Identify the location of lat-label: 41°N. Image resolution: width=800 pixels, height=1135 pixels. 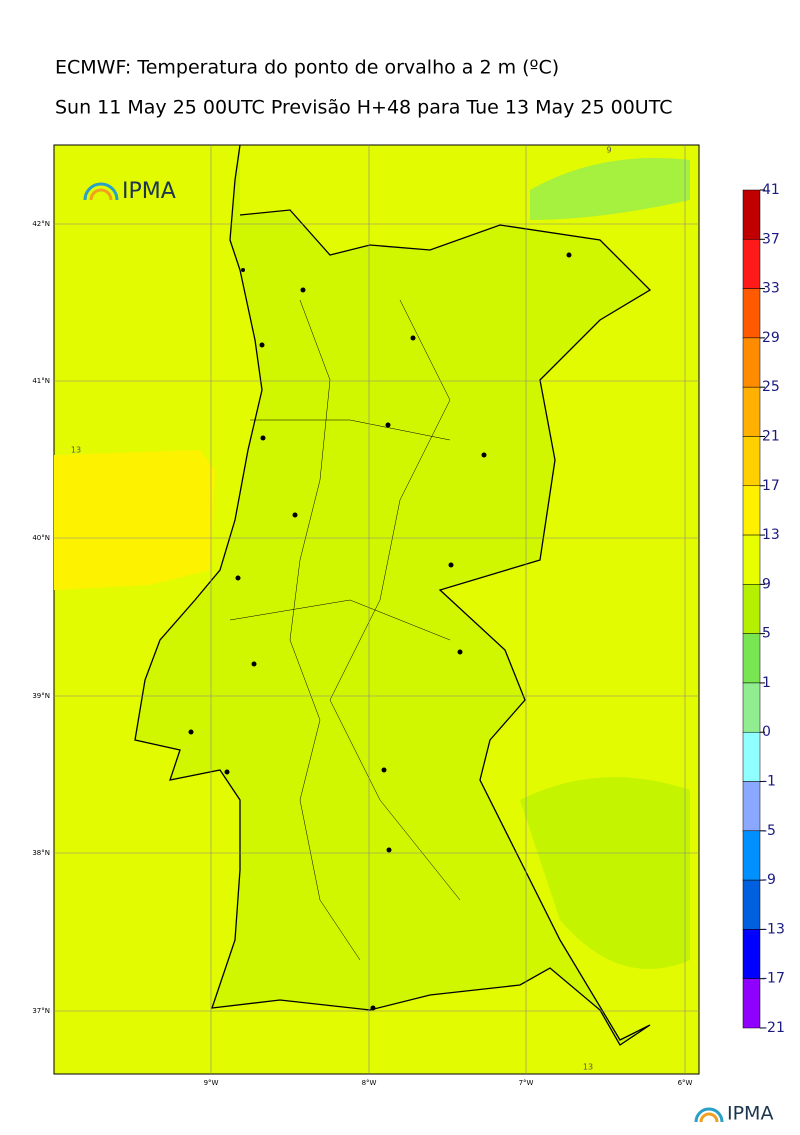
(41, 381).